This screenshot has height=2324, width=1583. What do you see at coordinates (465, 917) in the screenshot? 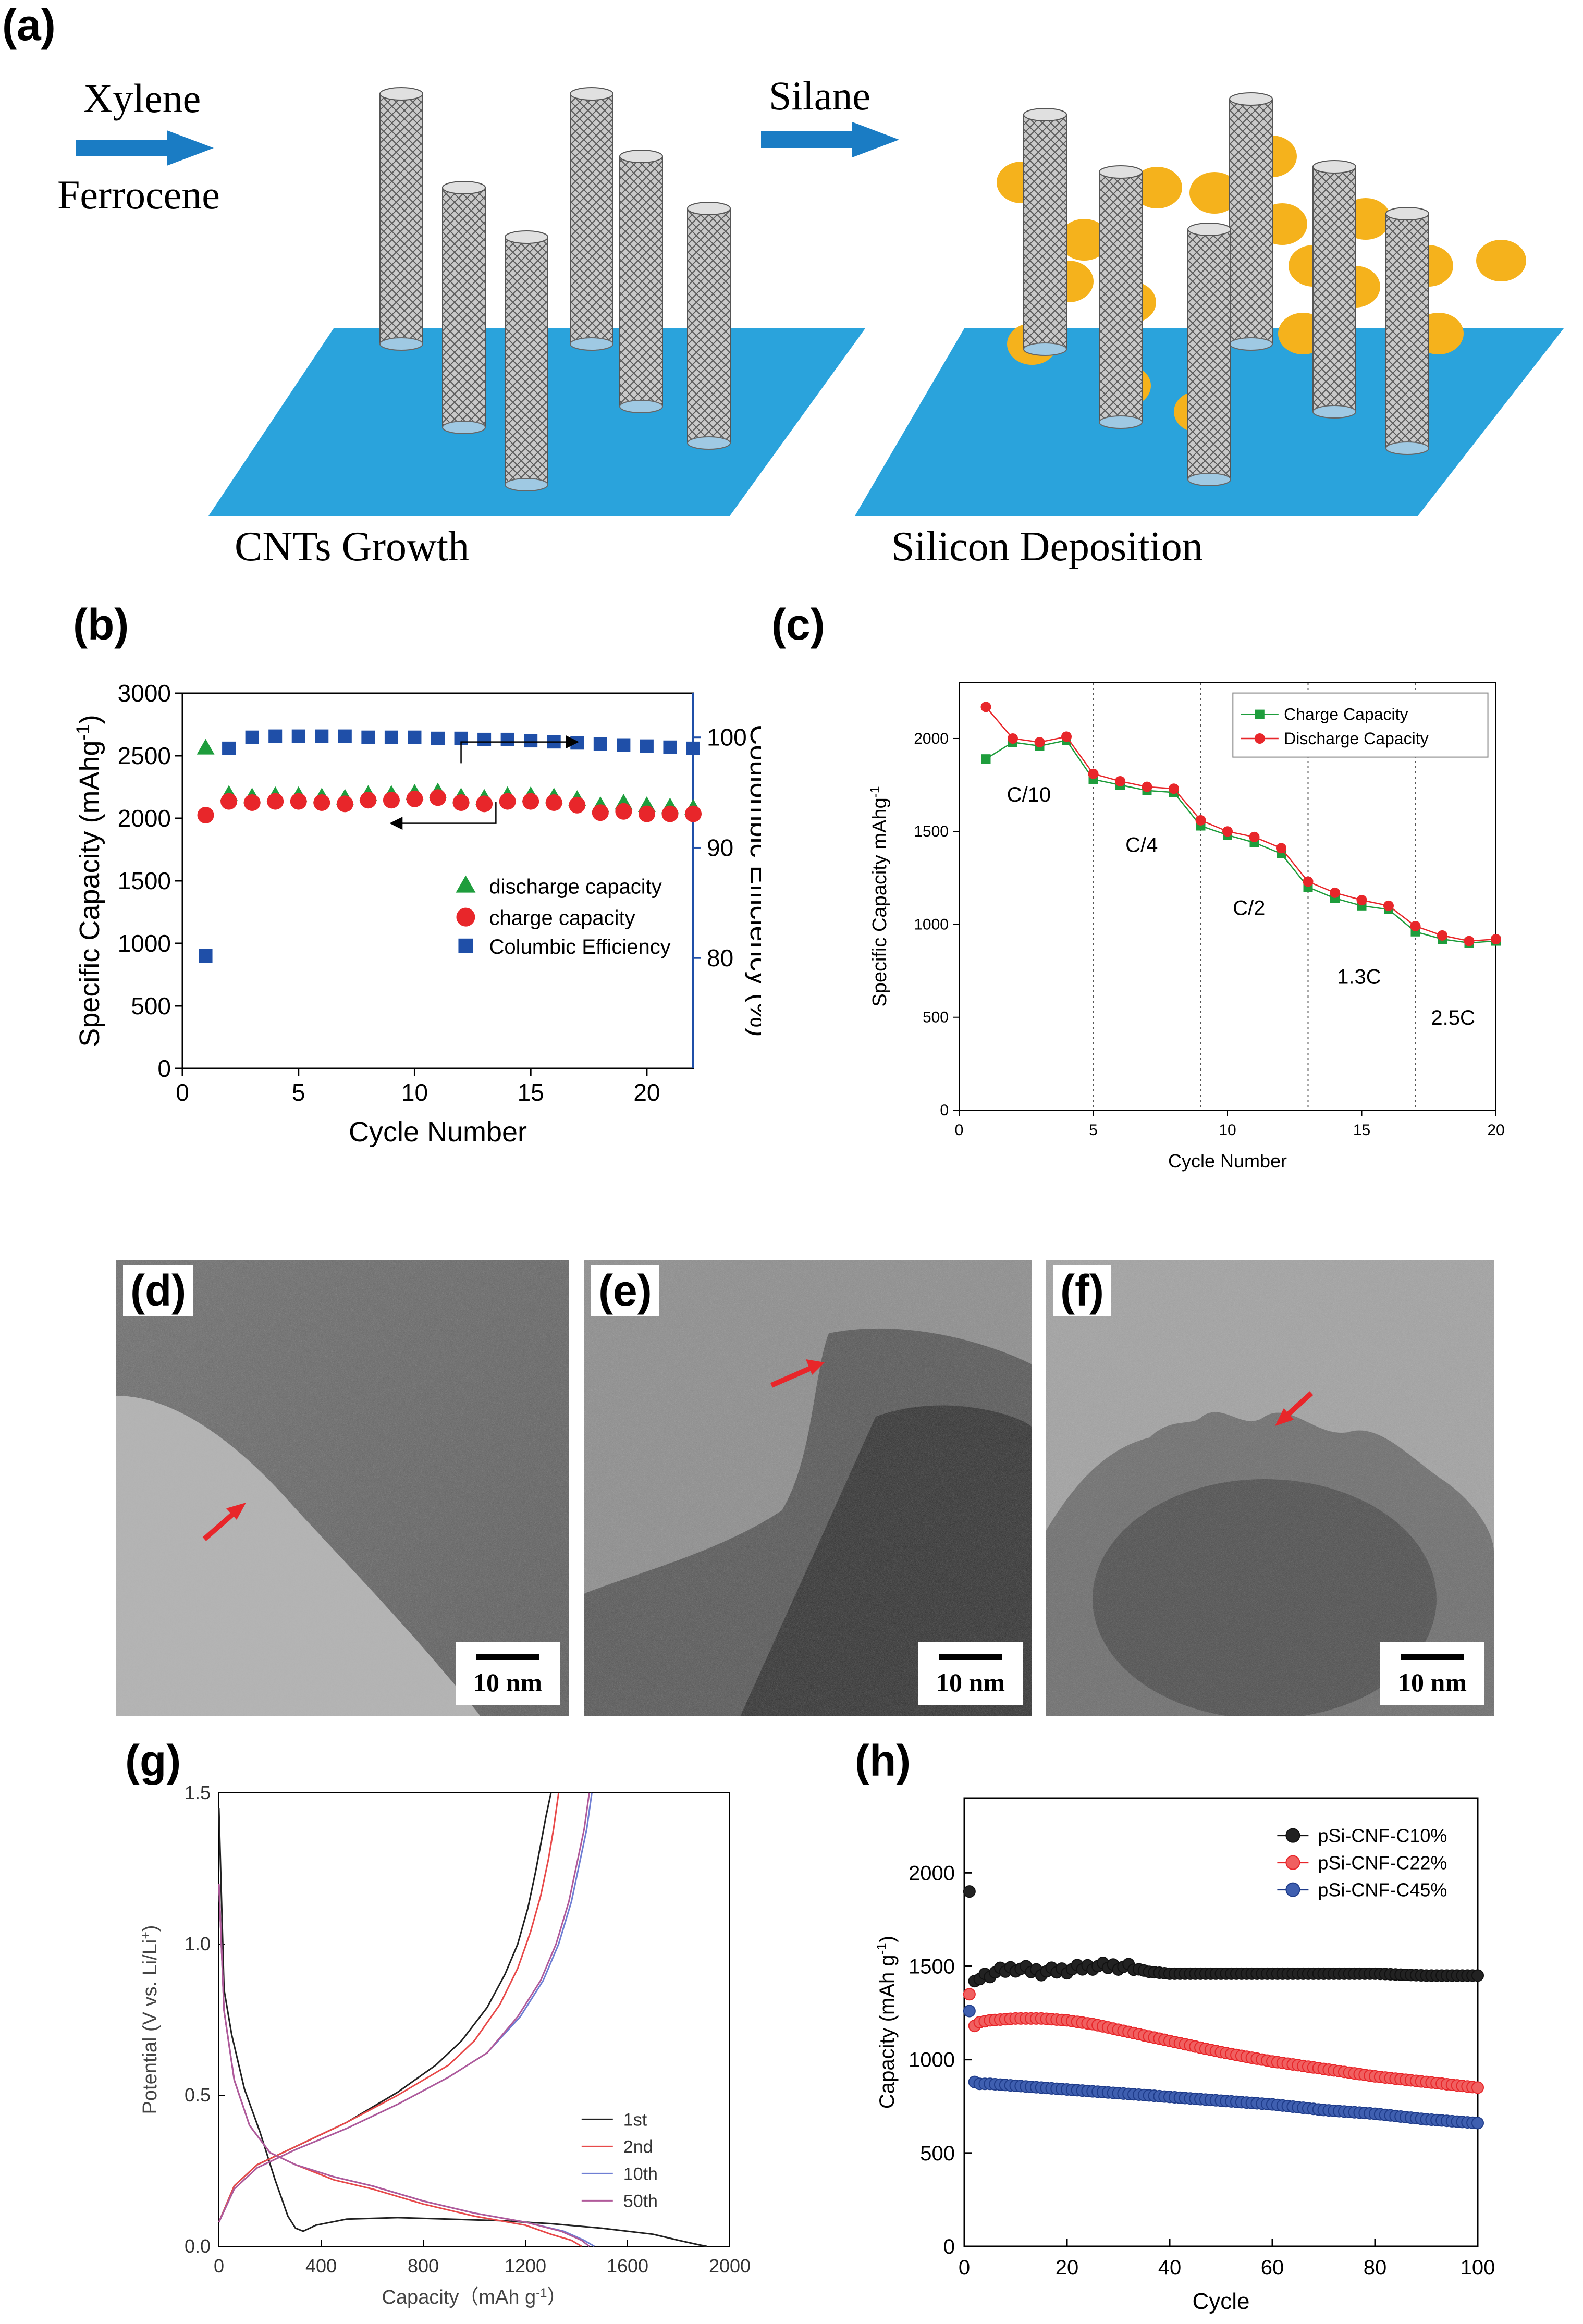
I see `legend-marker-charge` at bounding box center [465, 917].